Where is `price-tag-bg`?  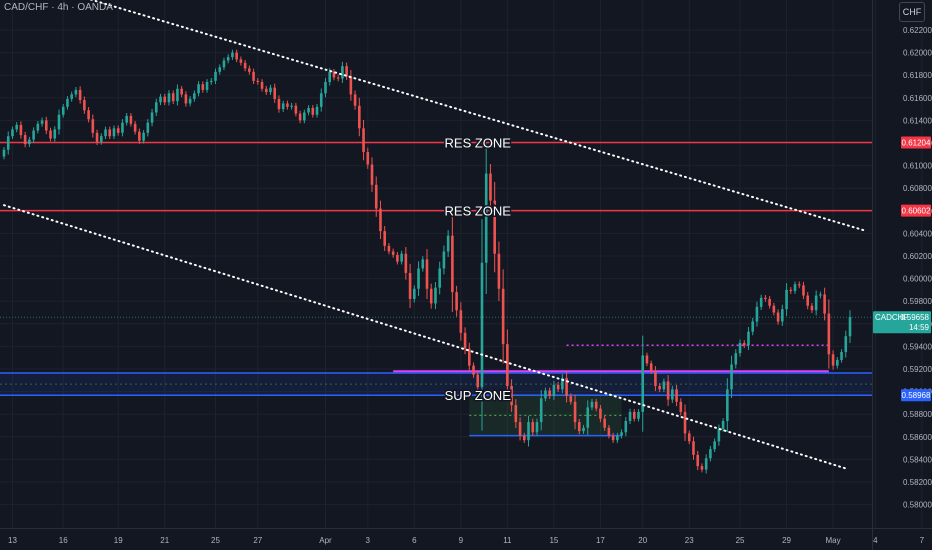
price-tag-bg is located at coordinates (916, 210).